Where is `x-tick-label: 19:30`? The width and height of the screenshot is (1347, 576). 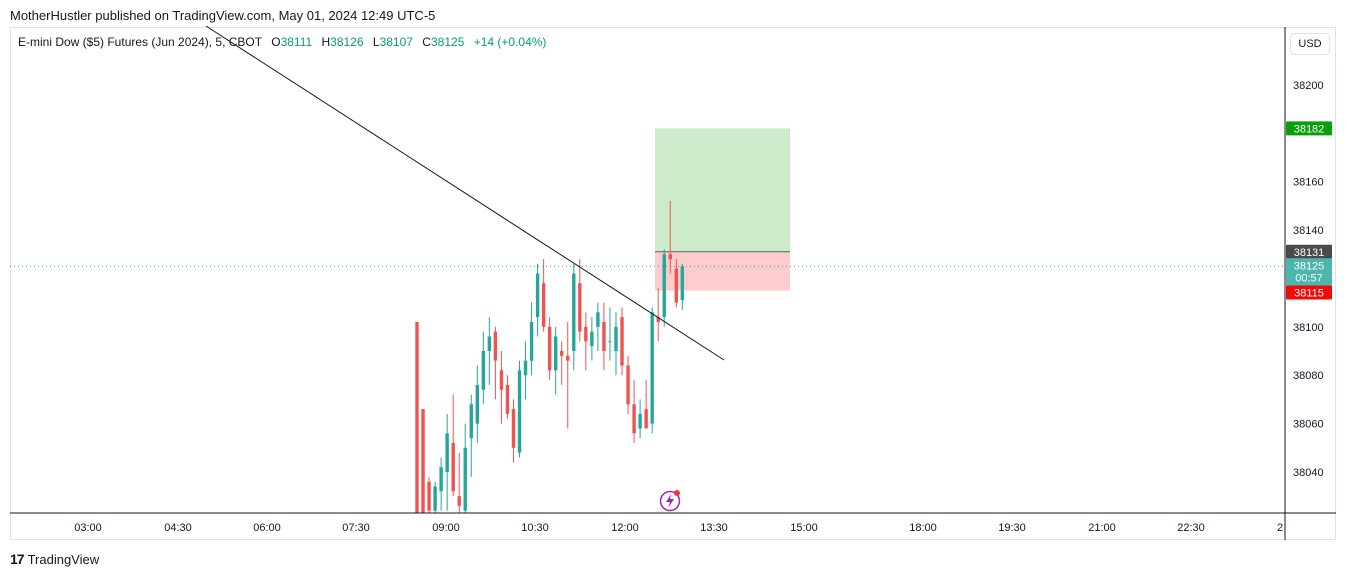 x-tick-label: 19:30 is located at coordinates (1012, 528).